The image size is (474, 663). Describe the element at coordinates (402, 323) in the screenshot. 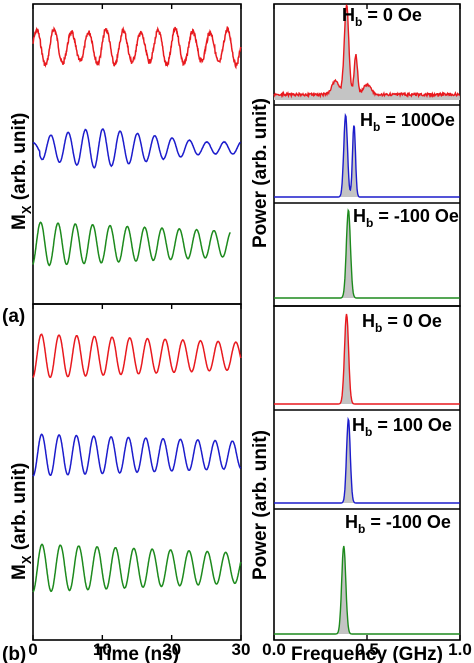

I see `hb-label-b-red: Hb = 0 Oe` at that location.